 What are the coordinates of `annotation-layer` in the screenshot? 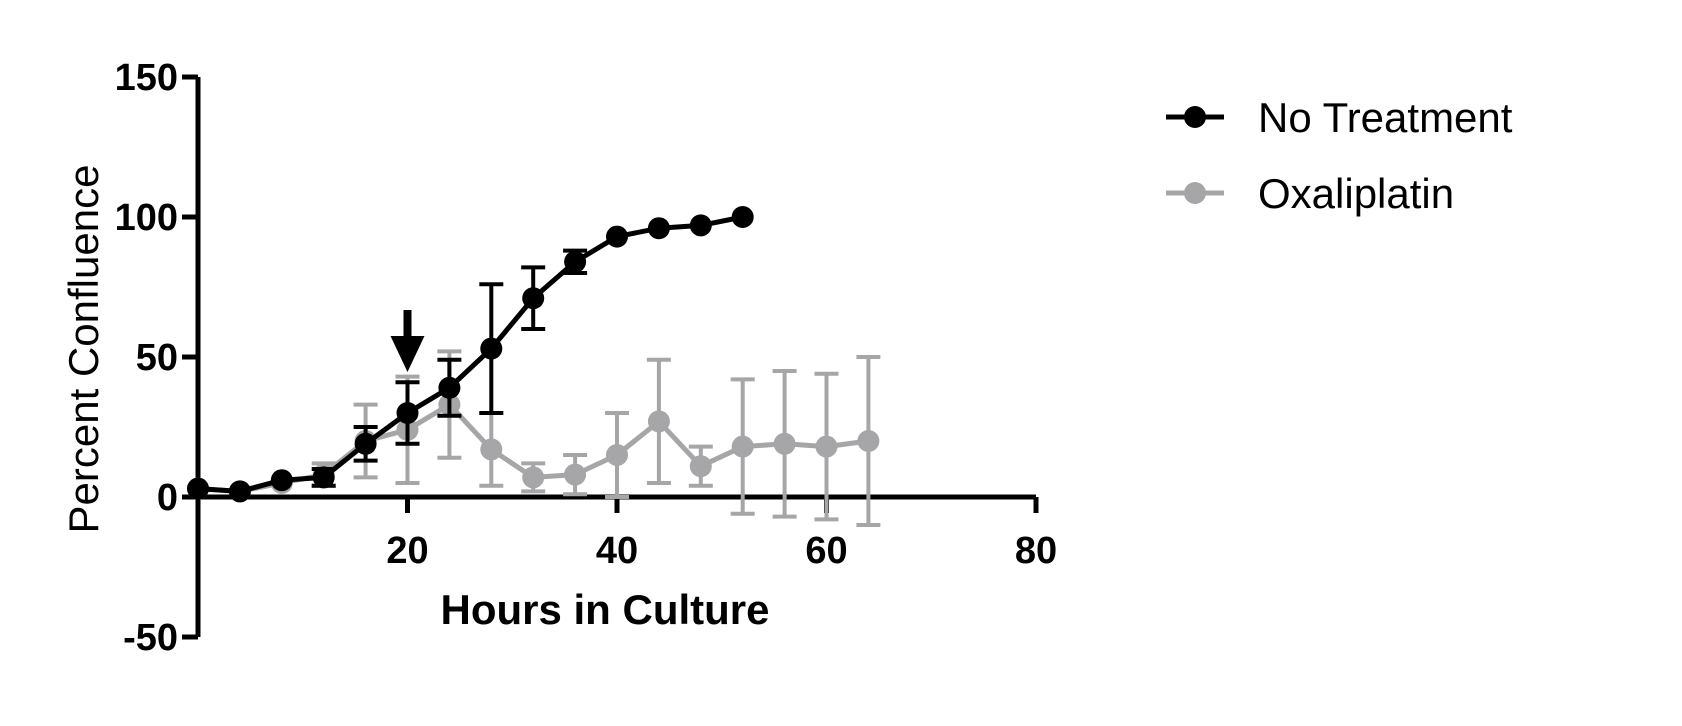 It's located at (407, 341).